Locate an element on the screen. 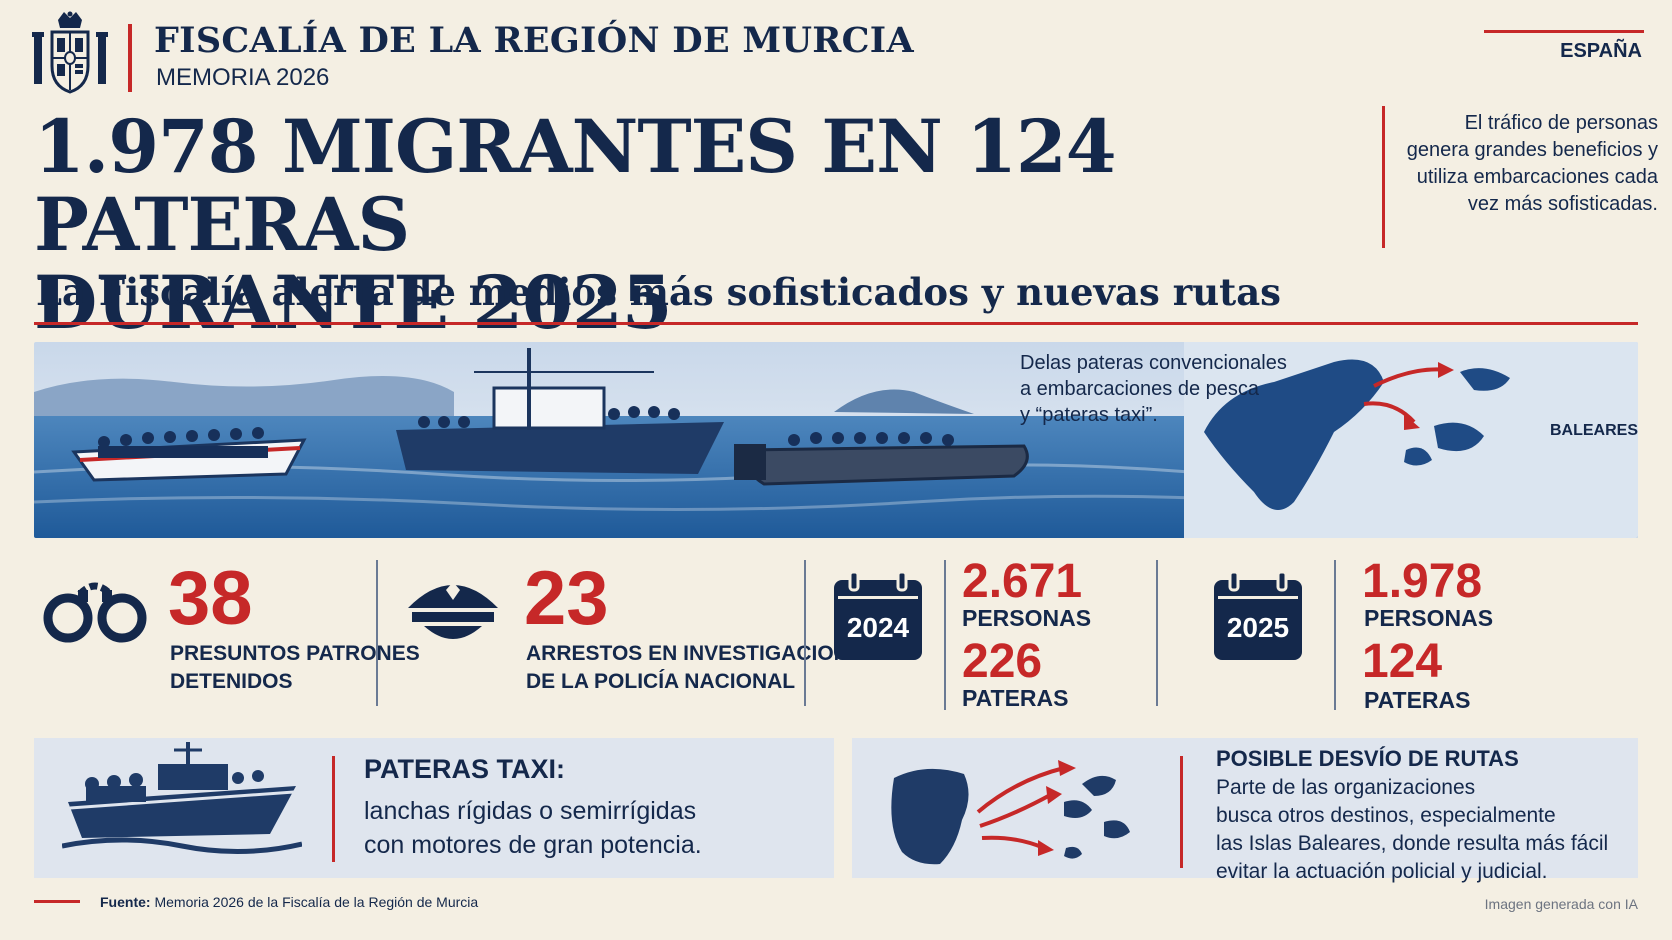 Image resolution: width=1672 pixels, height=940 pixels. report-name: MEMORIA 2026 is located at coordinates (243, 77).